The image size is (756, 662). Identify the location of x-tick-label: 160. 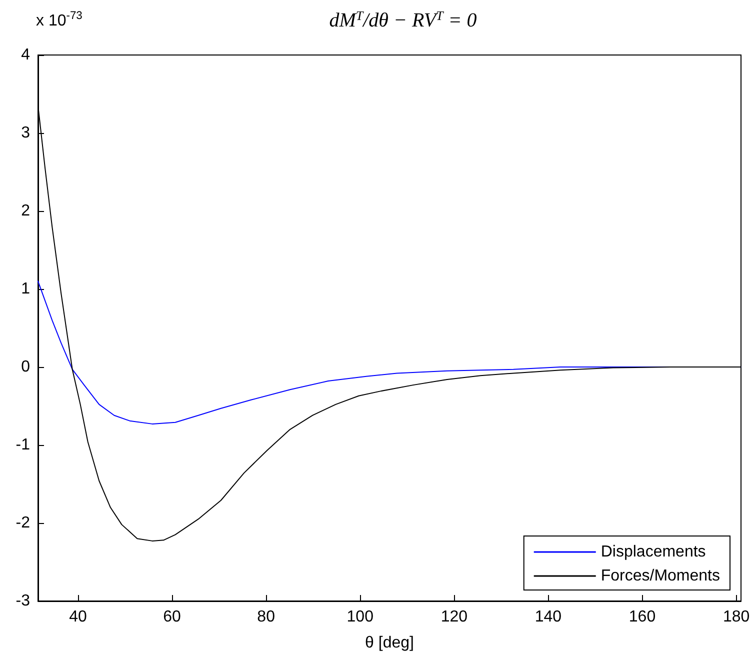
(642, 617).